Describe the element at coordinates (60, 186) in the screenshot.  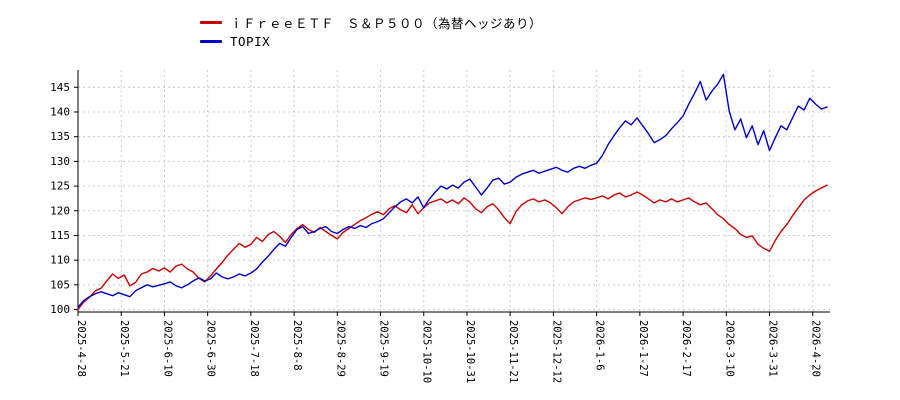
I see `svg-text: 125` at that location.